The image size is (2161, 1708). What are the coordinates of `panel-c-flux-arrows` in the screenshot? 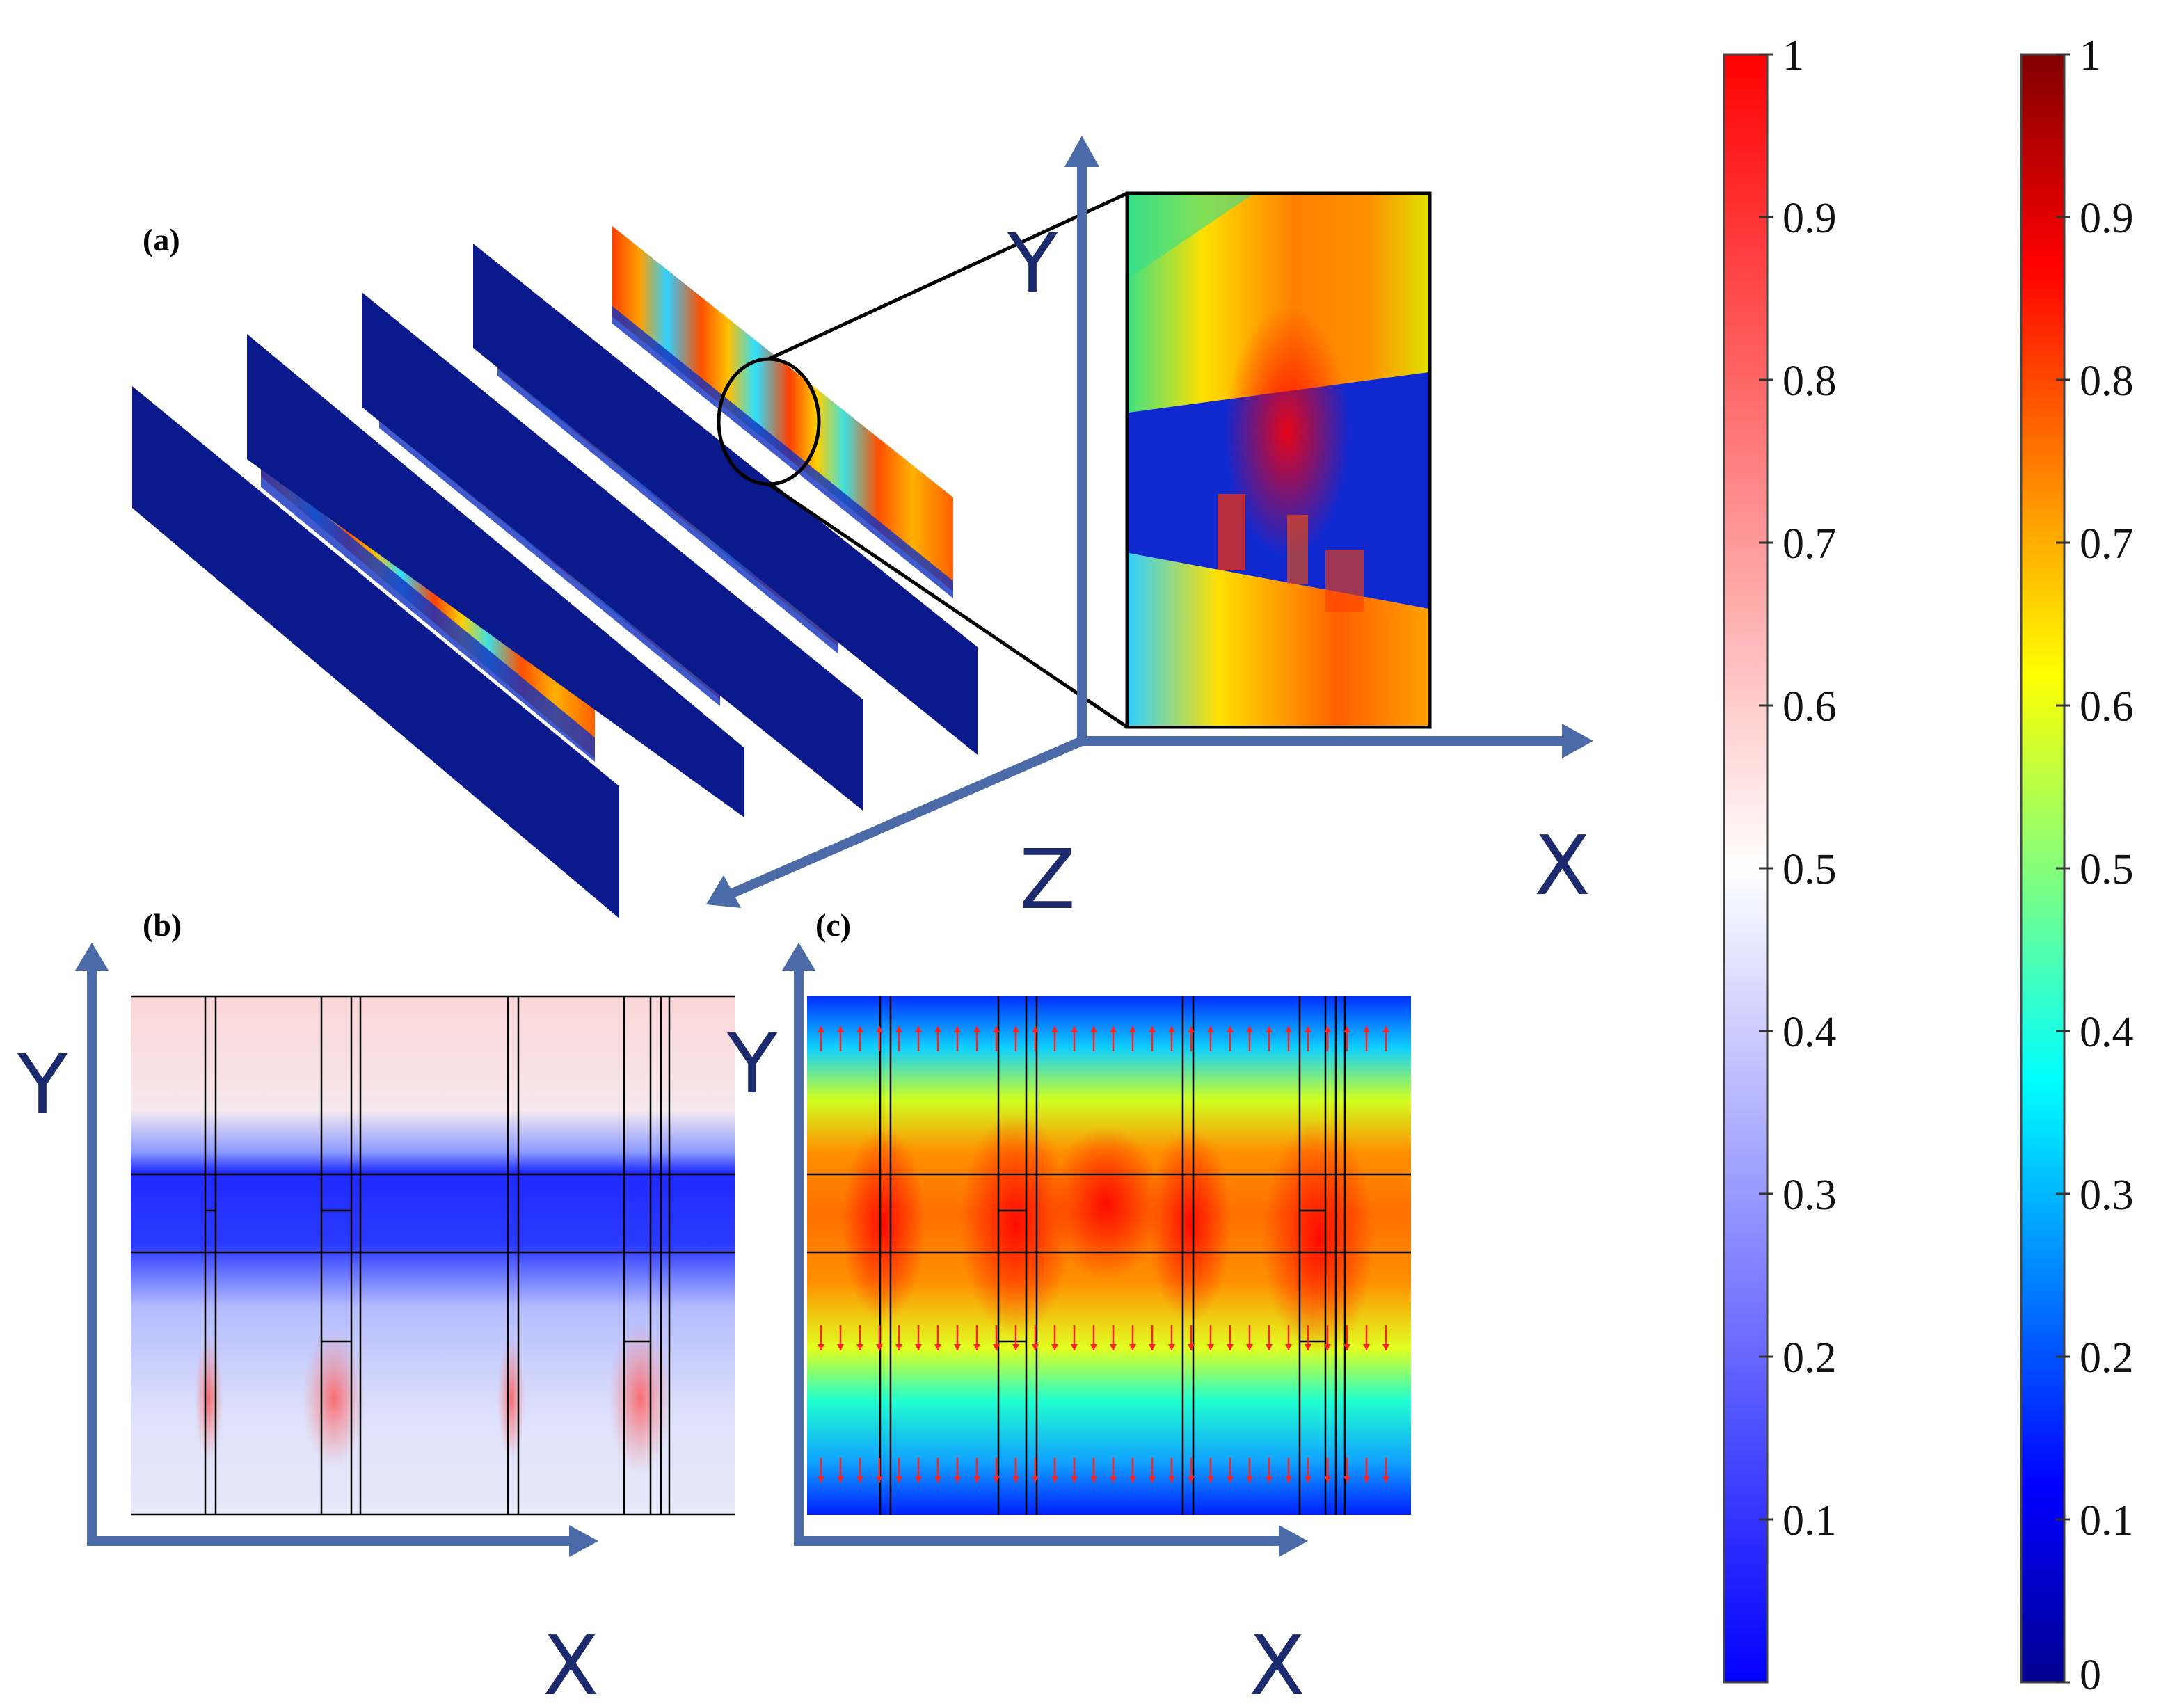 It's located at (1103, 1254).